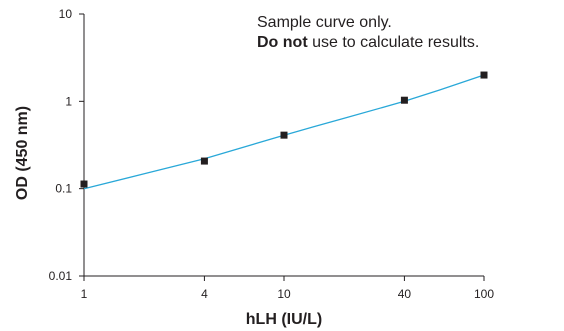 This screenshot has width=564, height=331. Describe the element at coordinates (405, 294) in the screenshot. I see `x-tick-label: 40` at that location.